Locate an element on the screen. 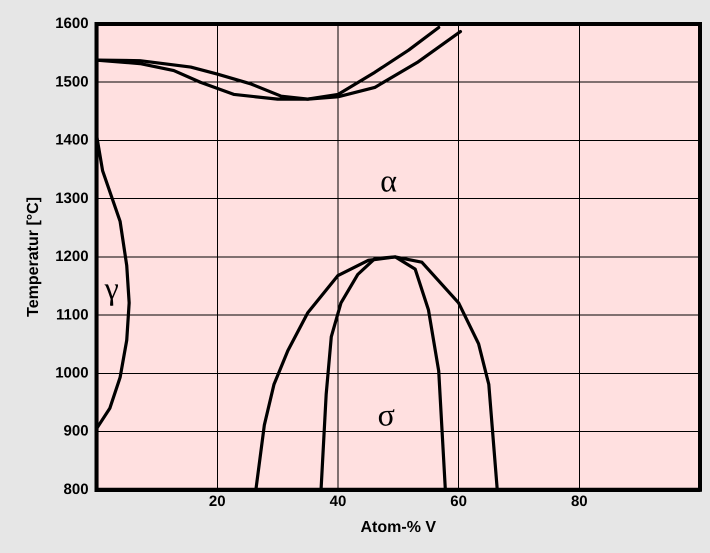 The width and height of the screenshot is (710, 553). y-tick-label: 1100 is located at coordinates (72, 315).